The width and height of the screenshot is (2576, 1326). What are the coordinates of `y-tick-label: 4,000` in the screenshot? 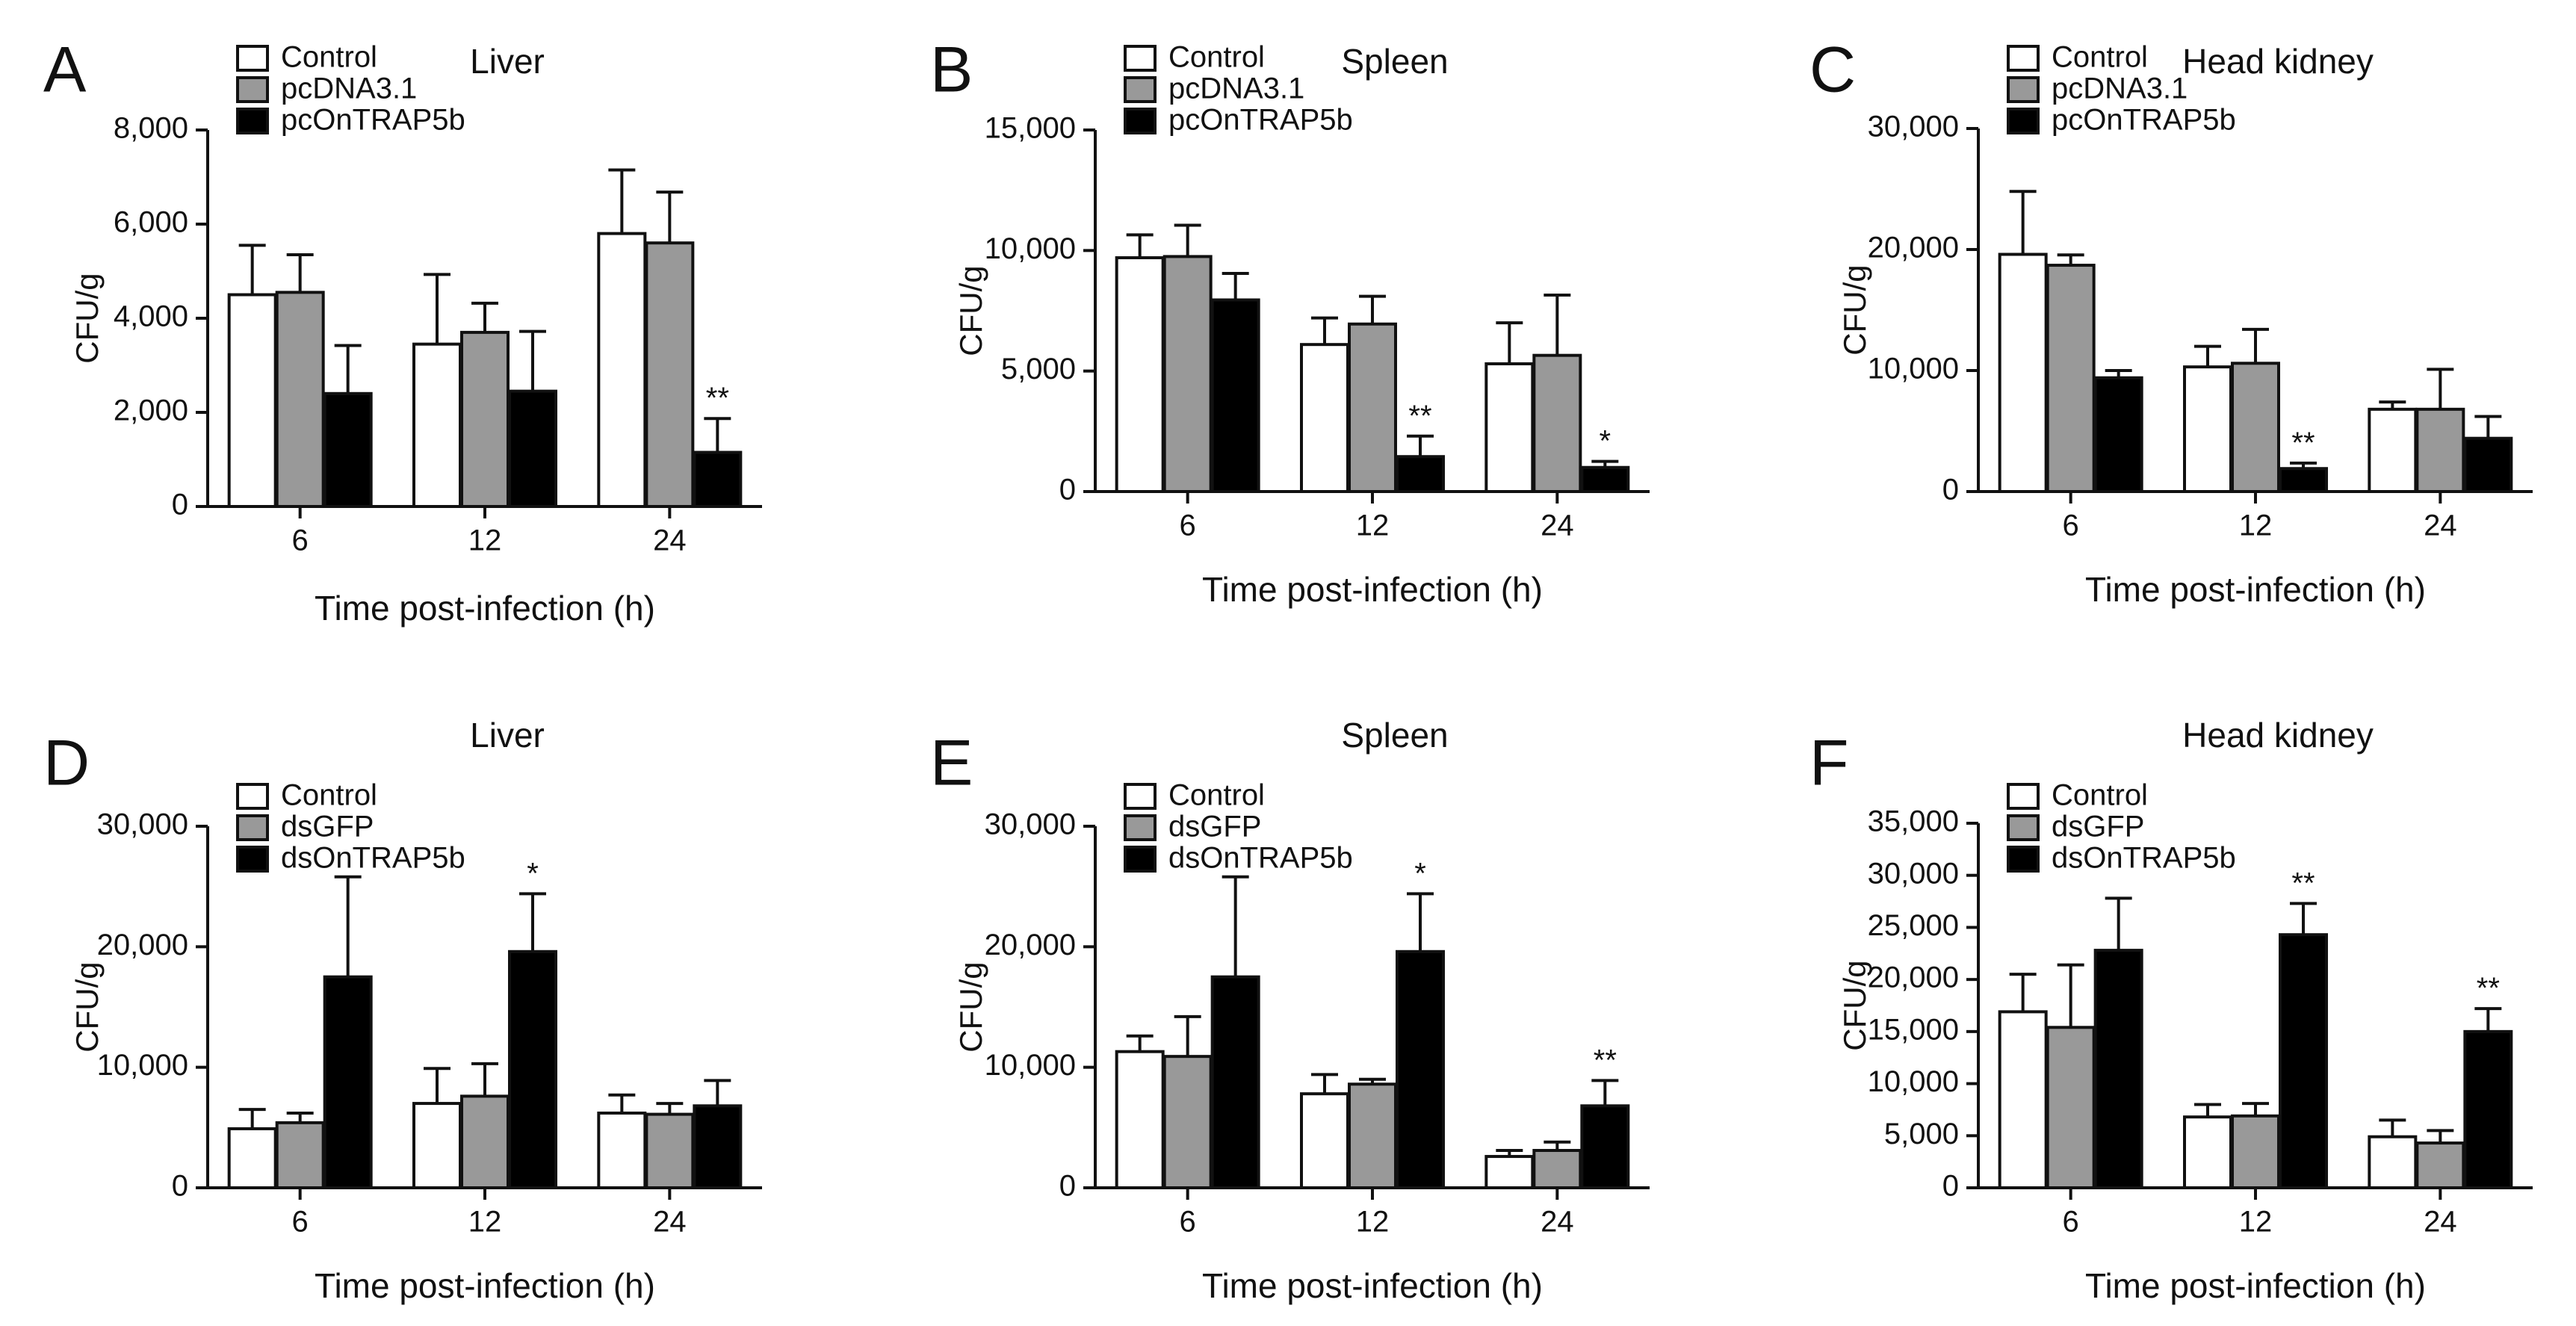 It's located at (151, 316).